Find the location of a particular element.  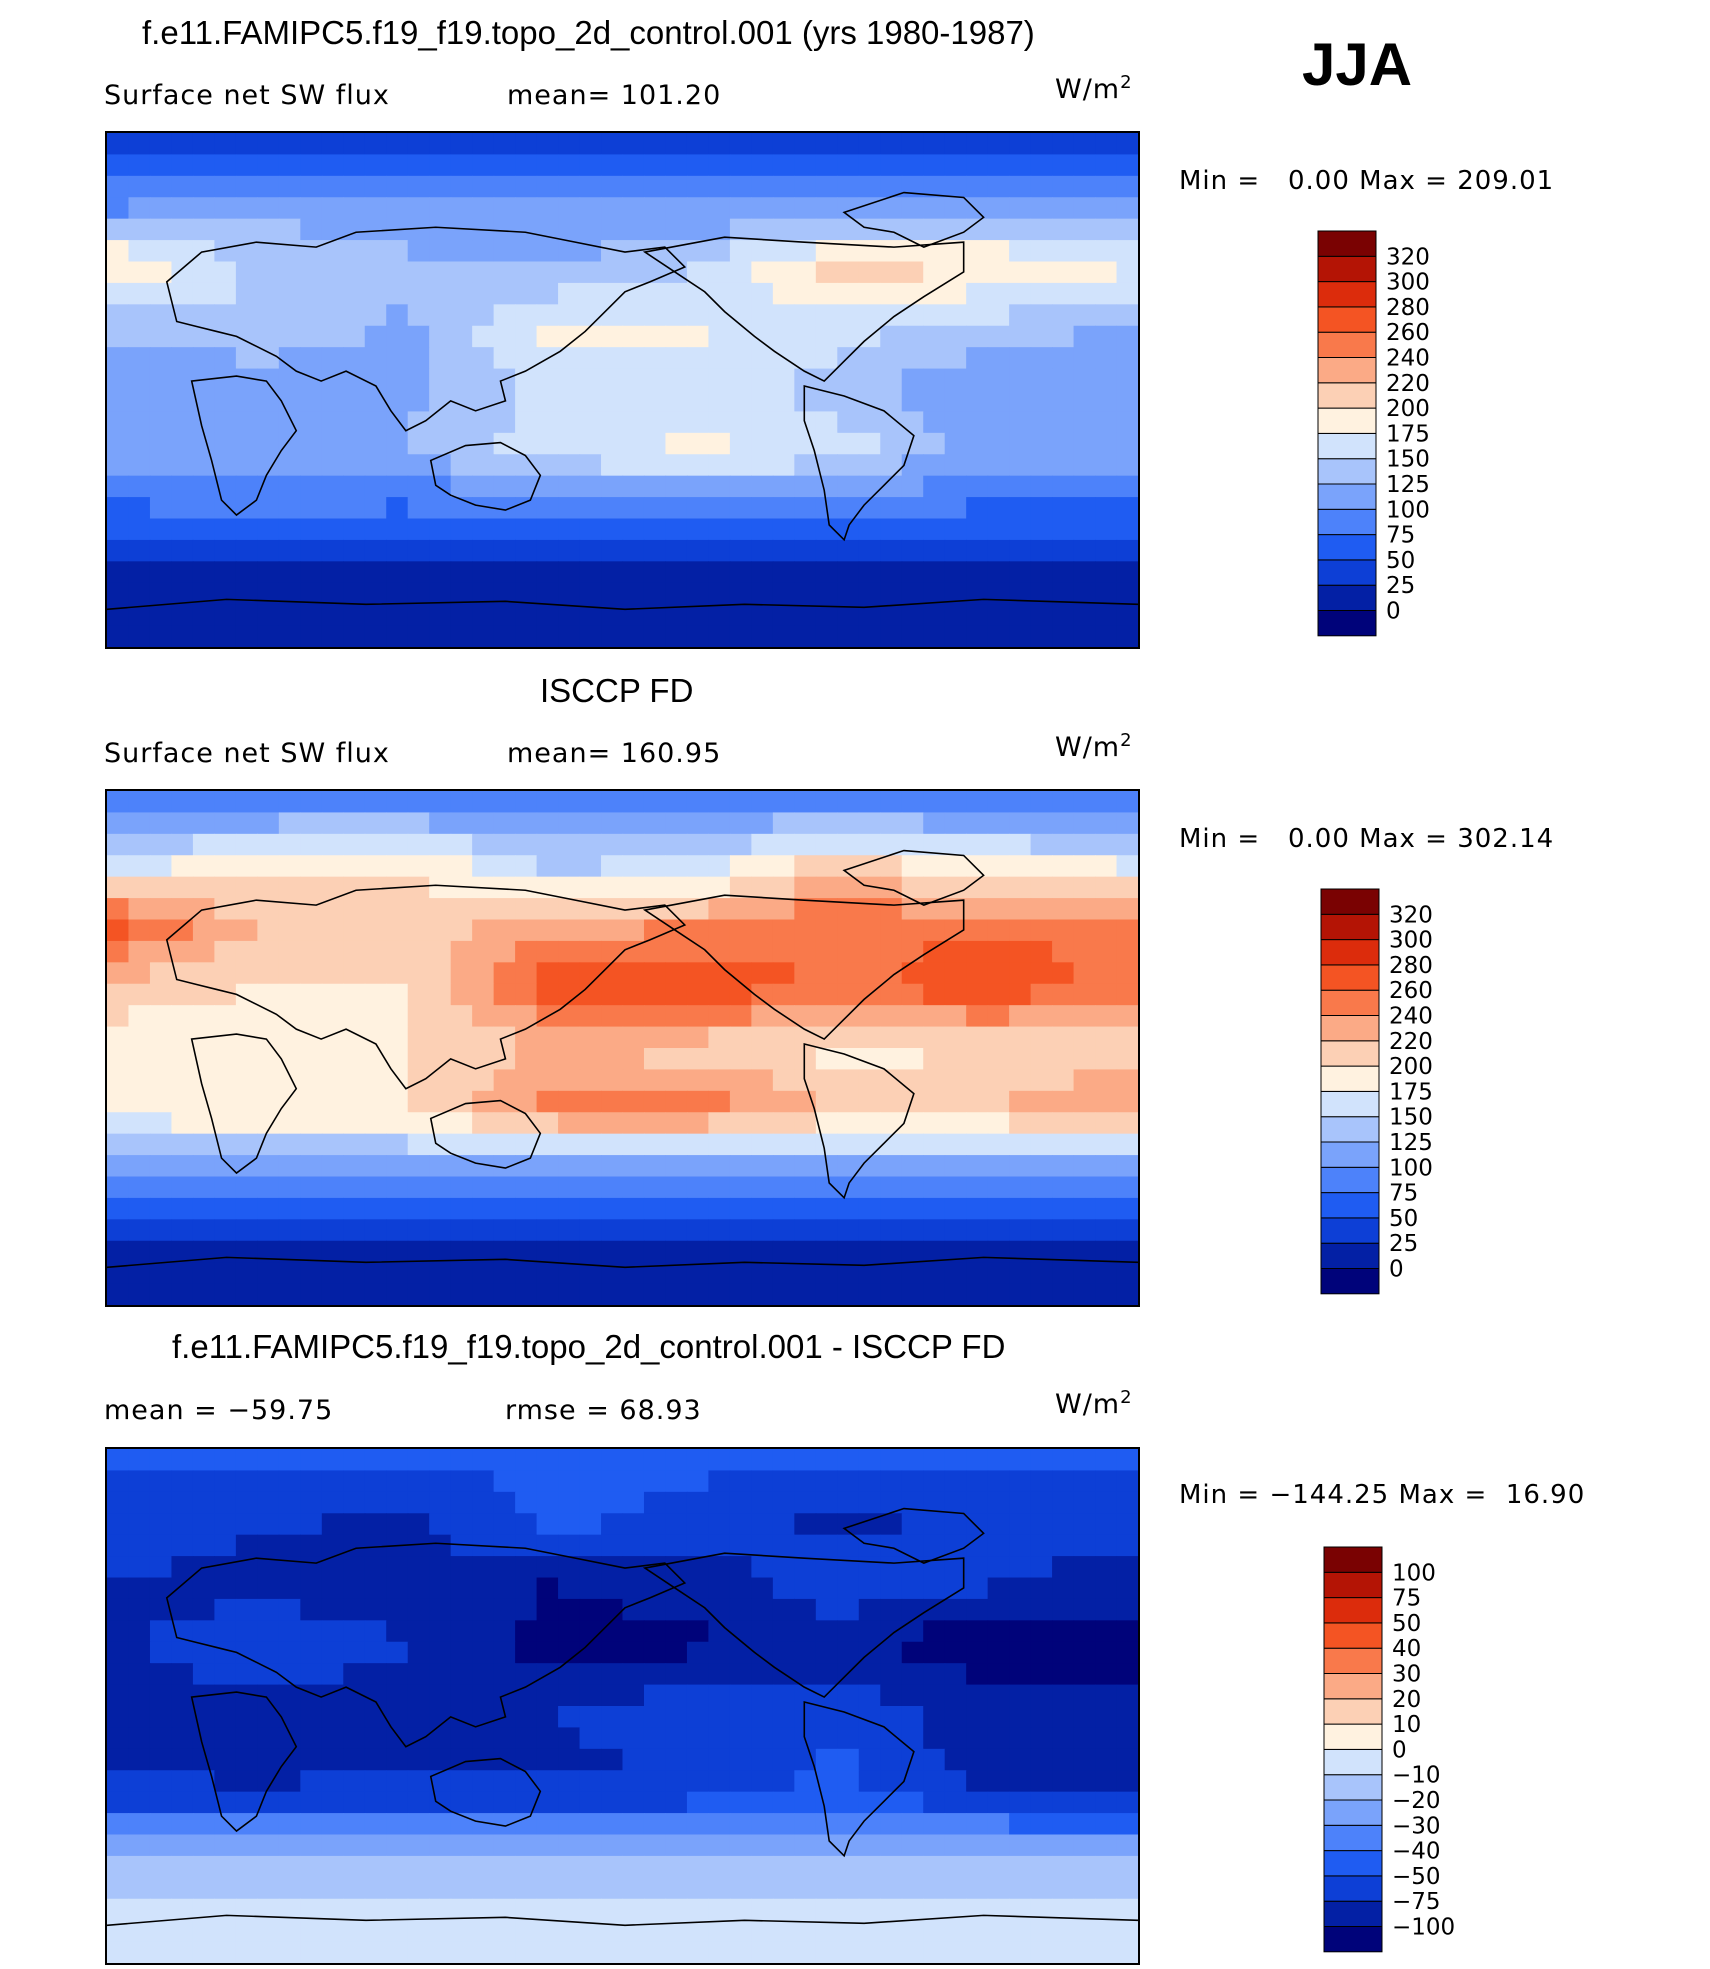

colorbar-tick-label: −100 is located at coordinates (1423, 1928).